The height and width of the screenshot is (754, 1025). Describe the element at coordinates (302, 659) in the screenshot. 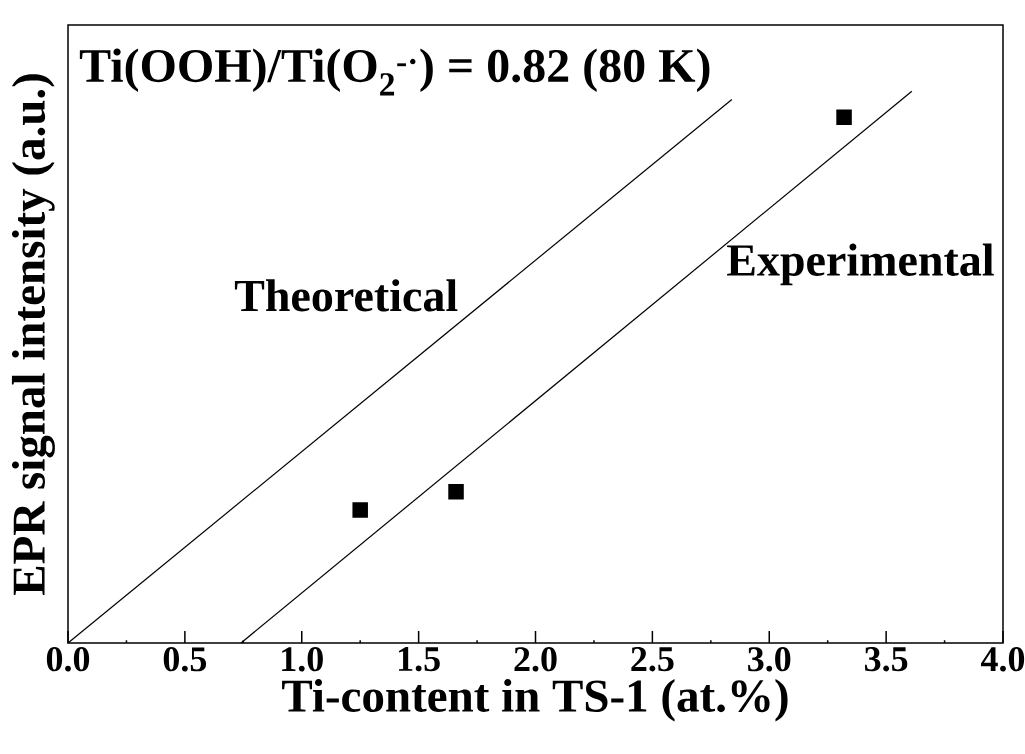

I see `x-tick-label: 1.0` at that location.